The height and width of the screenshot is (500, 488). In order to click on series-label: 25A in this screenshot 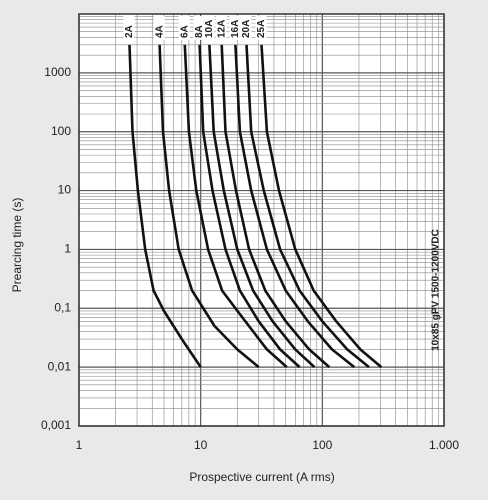, I will do `click(261, 29)`.